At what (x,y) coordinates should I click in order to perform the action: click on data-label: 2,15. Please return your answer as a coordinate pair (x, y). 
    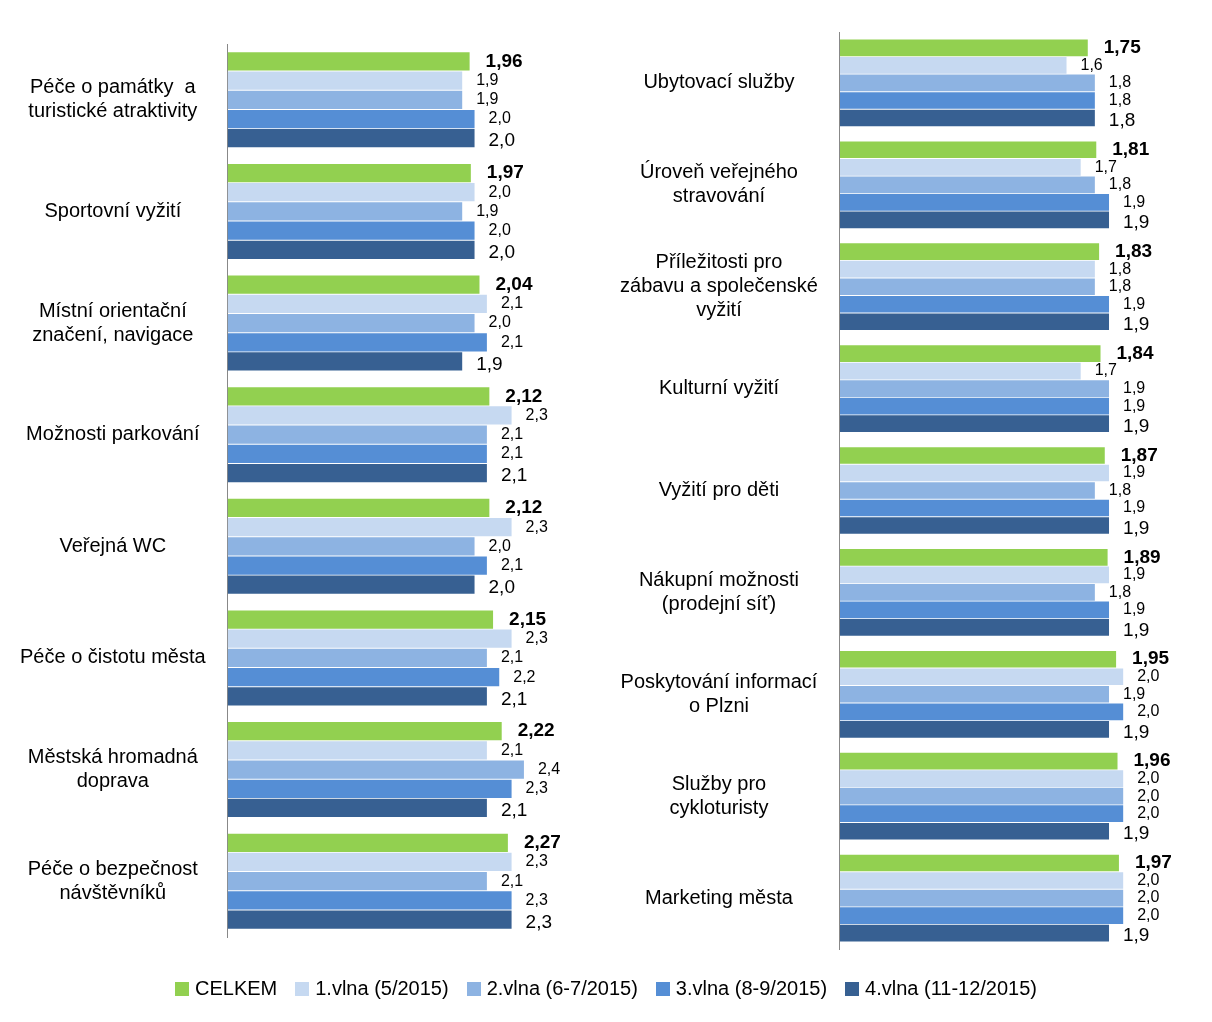
    Looking at the image, I should click on (528, 618).